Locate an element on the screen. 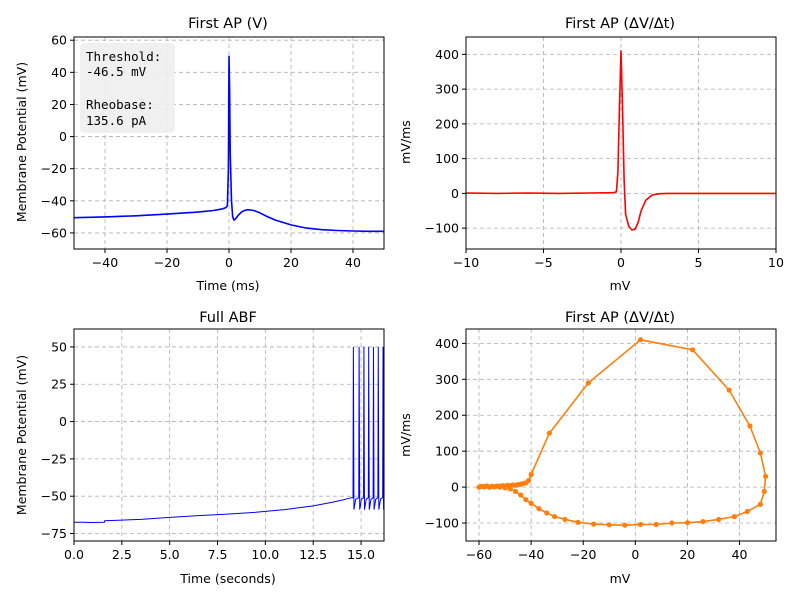  chart3-title: Full ABF is located at coordinates (228, 318).